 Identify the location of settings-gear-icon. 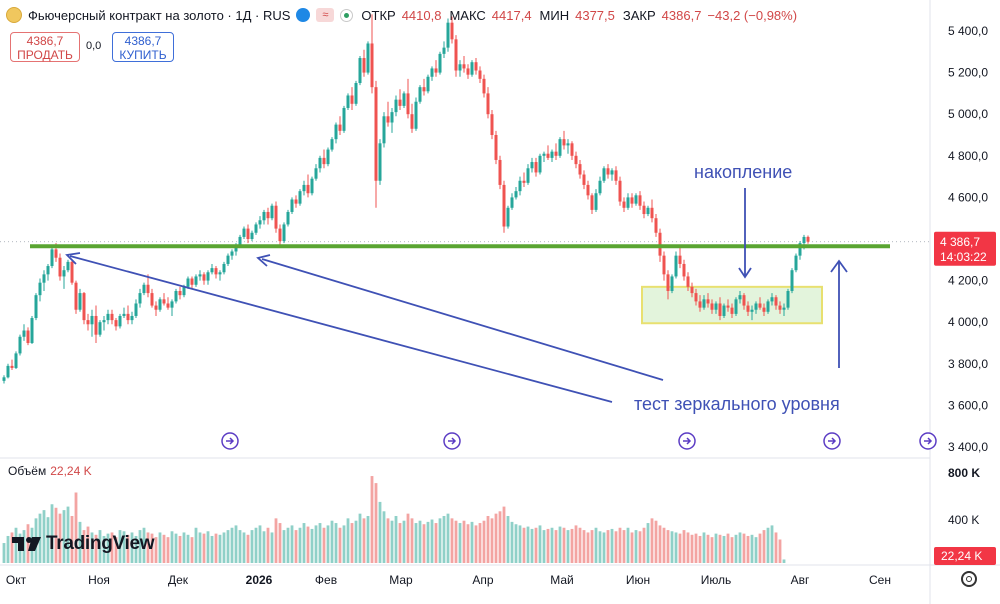
(969, 579).